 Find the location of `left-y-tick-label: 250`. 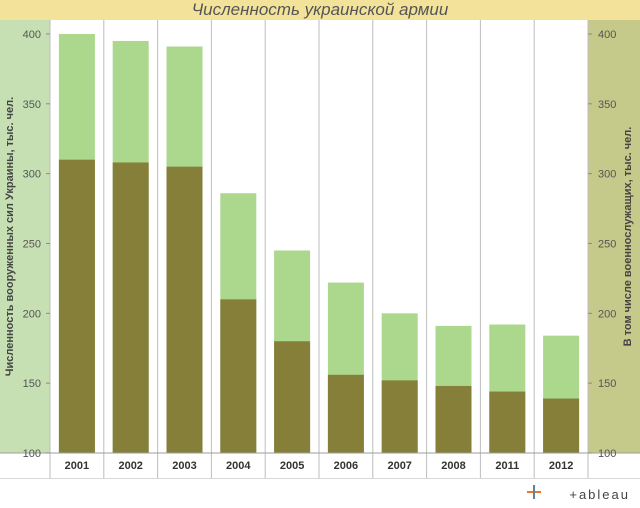

left-y-tick-label: 250 is located at coordinates (32, 244).